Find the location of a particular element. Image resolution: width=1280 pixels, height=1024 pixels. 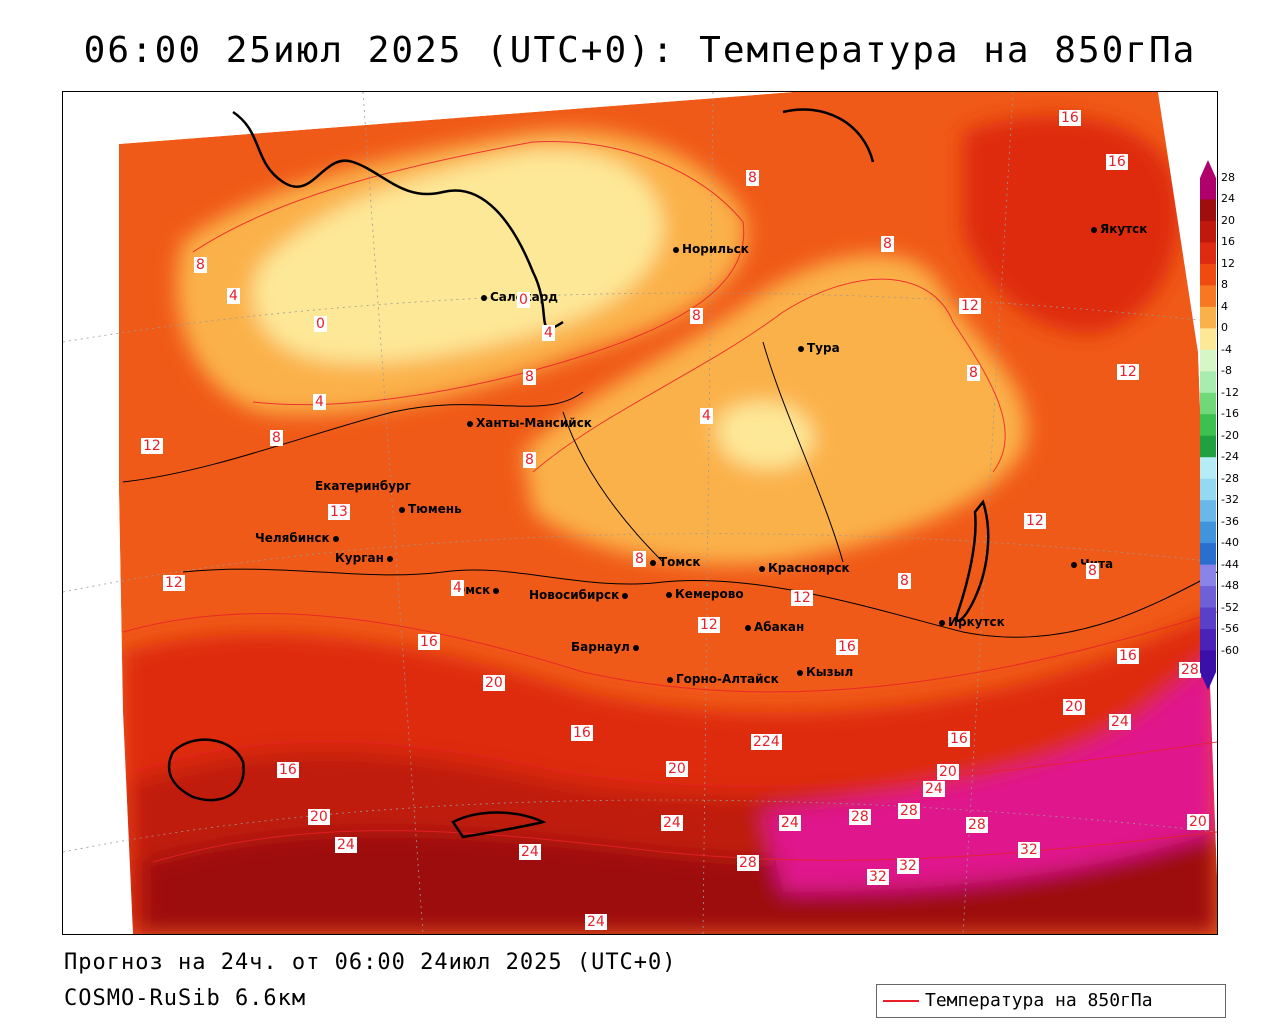

city-abakan: Абакан is located at coordinates (774, 627).